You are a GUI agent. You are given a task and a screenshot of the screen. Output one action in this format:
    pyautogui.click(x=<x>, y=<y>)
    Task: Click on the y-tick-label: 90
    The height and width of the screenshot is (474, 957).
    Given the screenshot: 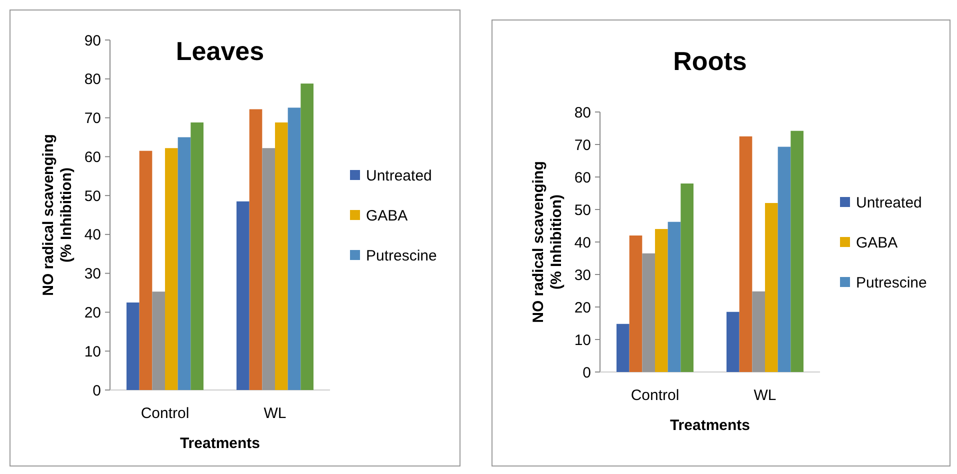 What is the action you would take?
    pyautogui.click(x=92, y=41)
    